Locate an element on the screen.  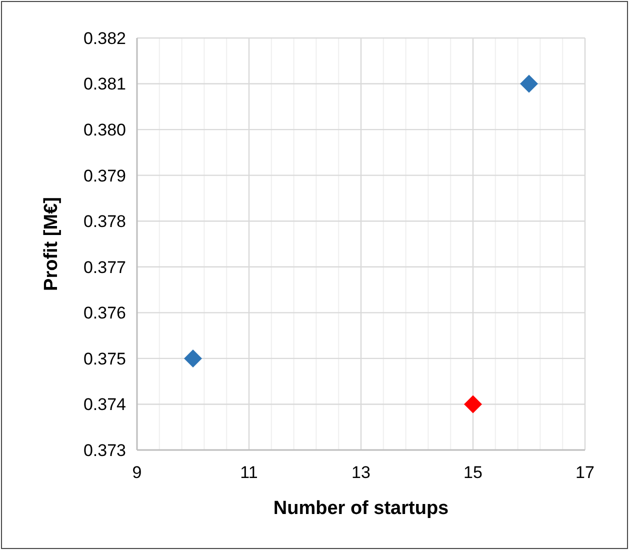
y-tick-label: 0.373 is located at coordinates (104, 450).